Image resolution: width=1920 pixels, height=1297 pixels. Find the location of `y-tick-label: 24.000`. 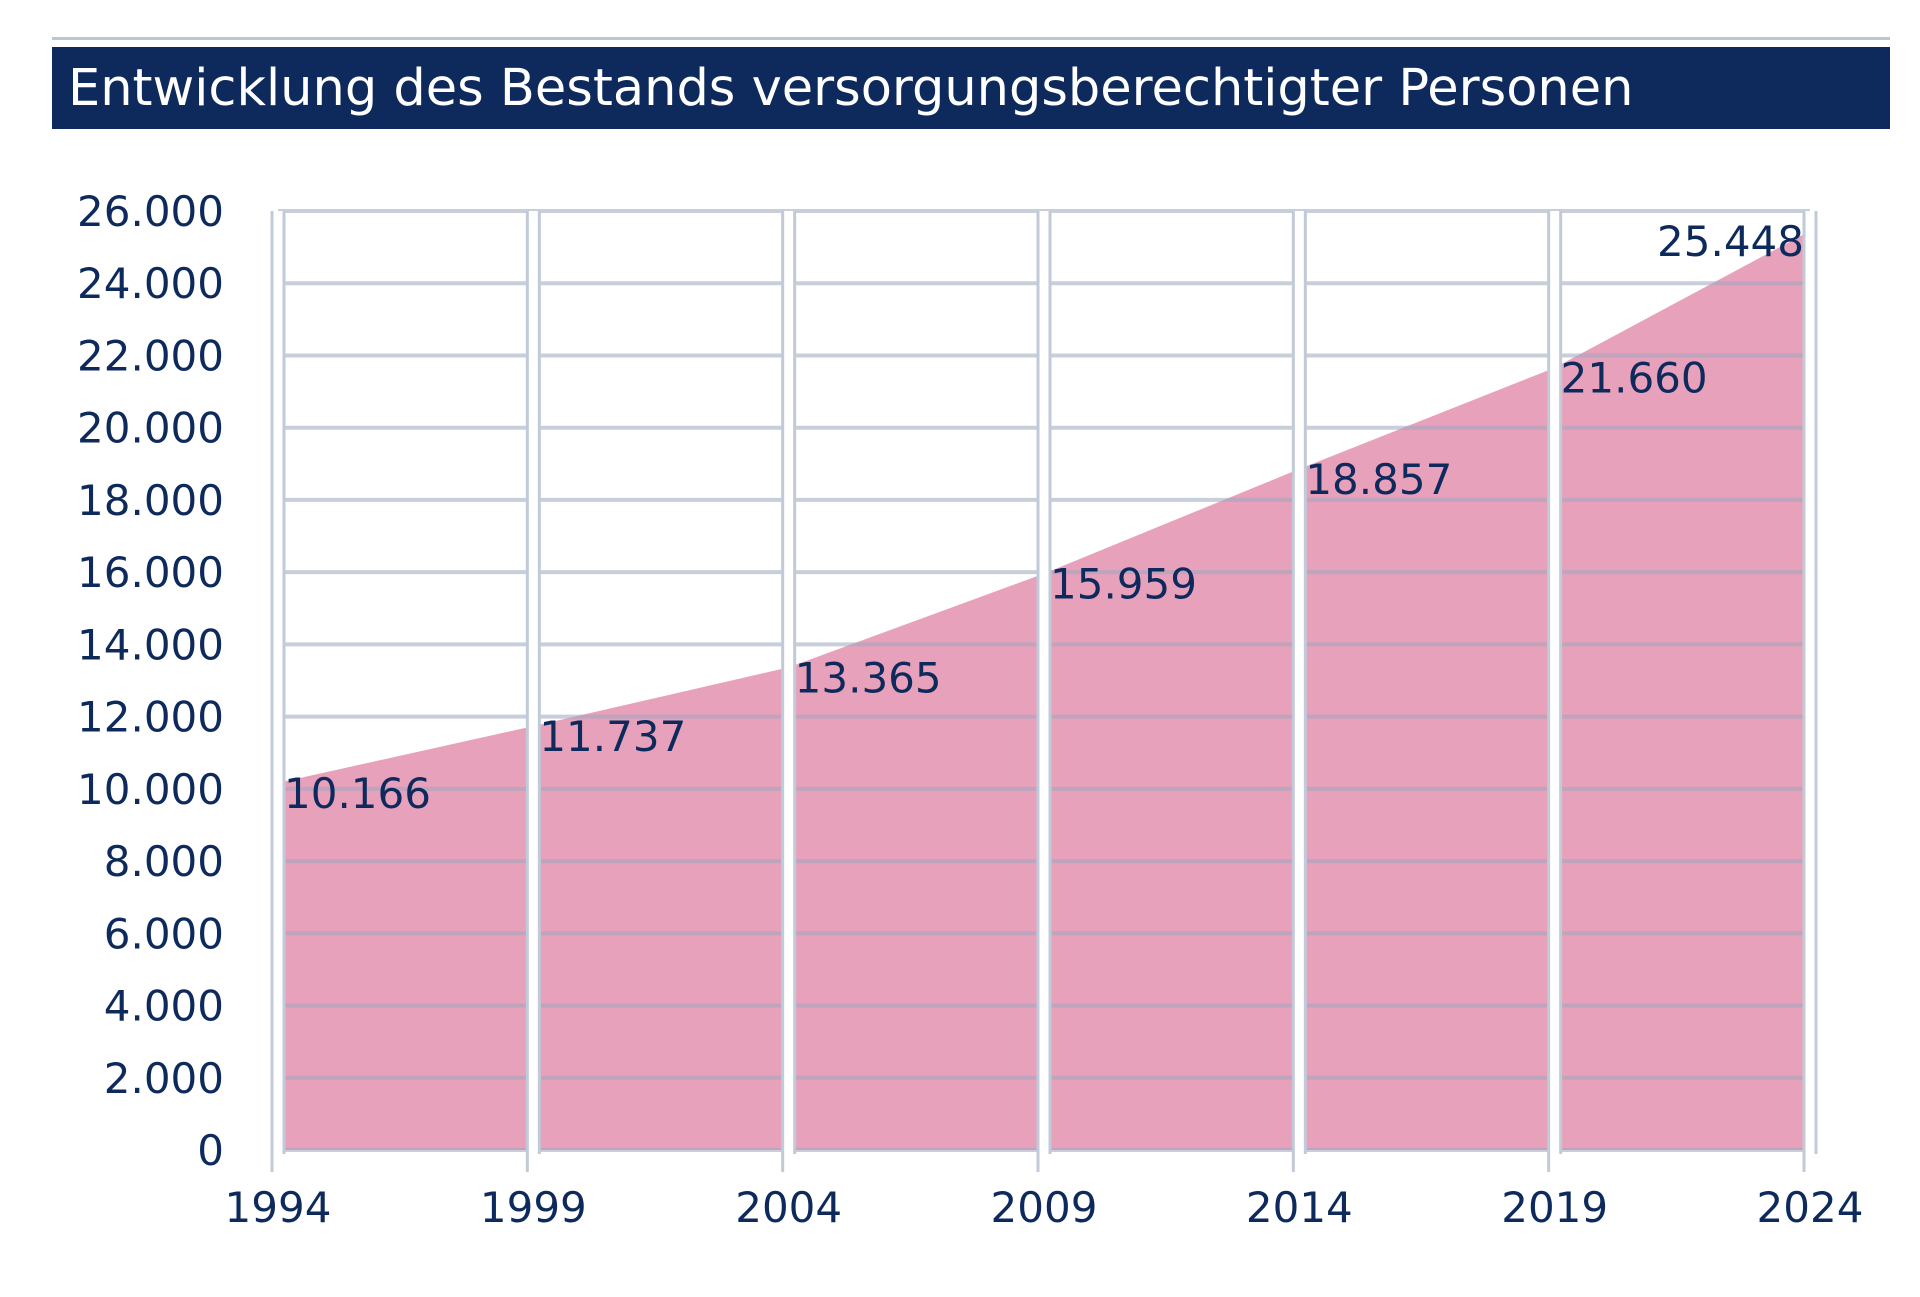

y-tick-label: 24.000 is located at coordinates (150, 283).